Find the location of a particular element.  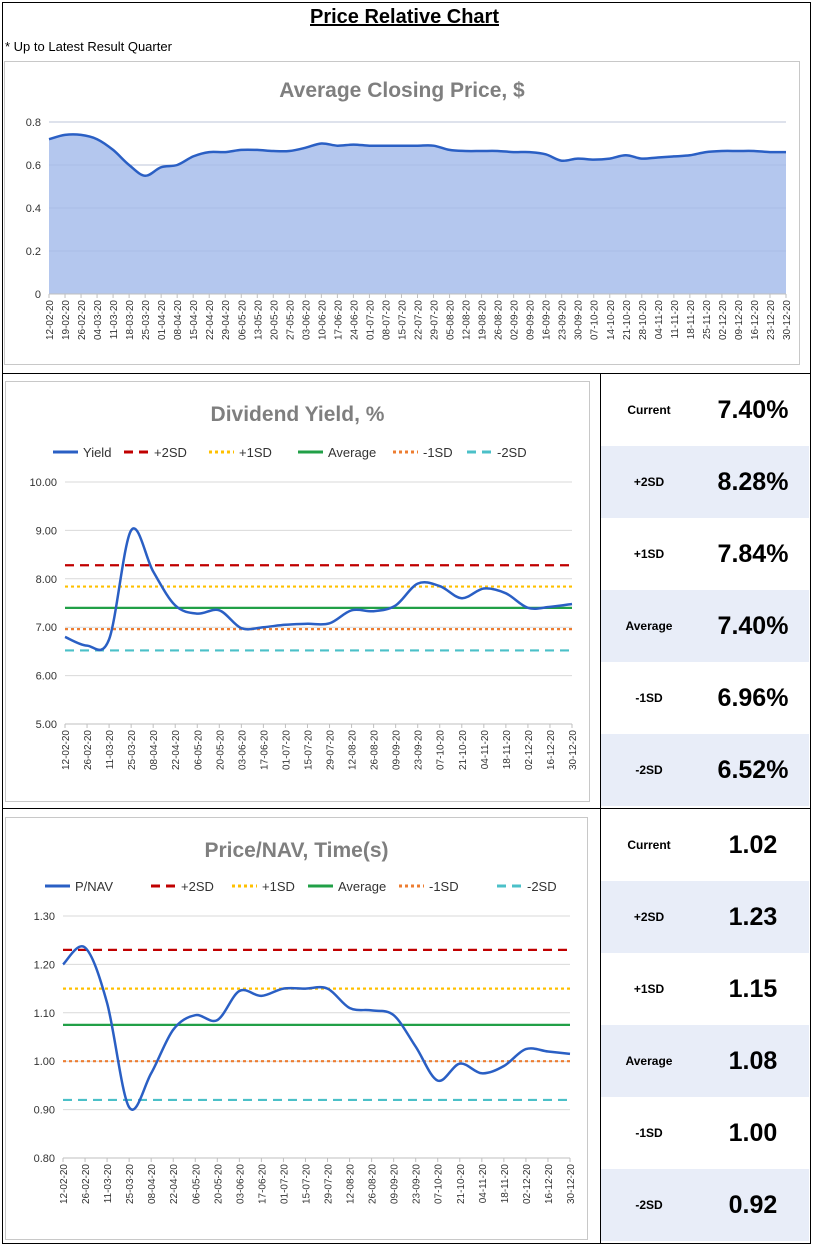

x-tick-label: 22-04-20 is located at coordinates (176, 750).